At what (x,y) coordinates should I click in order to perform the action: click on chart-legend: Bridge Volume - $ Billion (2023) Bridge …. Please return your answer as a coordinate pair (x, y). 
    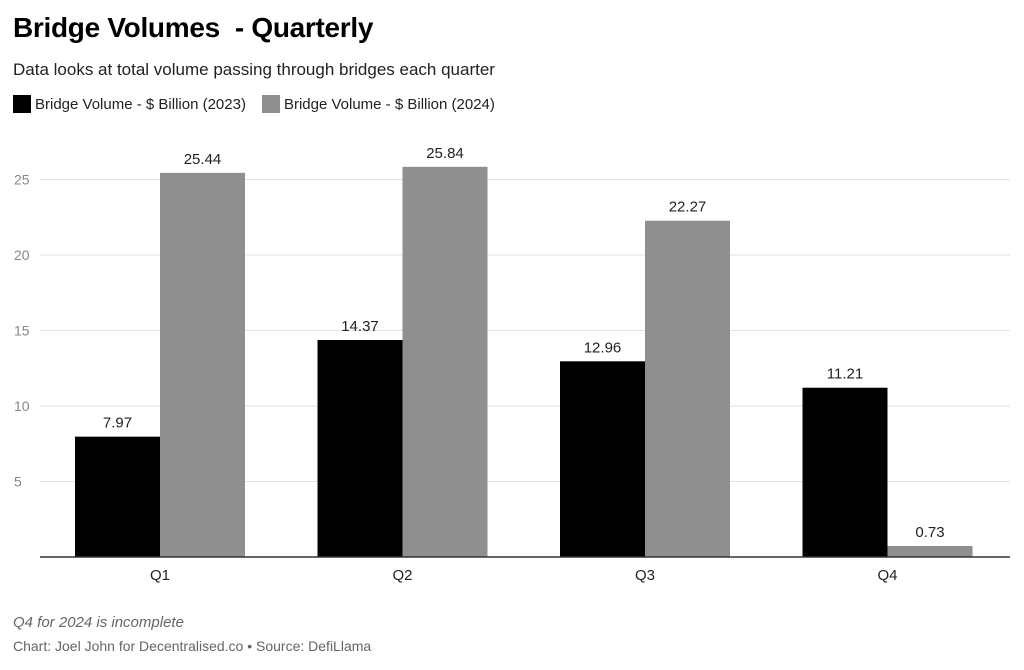
    Looking at the image, I should click on (262, 104).